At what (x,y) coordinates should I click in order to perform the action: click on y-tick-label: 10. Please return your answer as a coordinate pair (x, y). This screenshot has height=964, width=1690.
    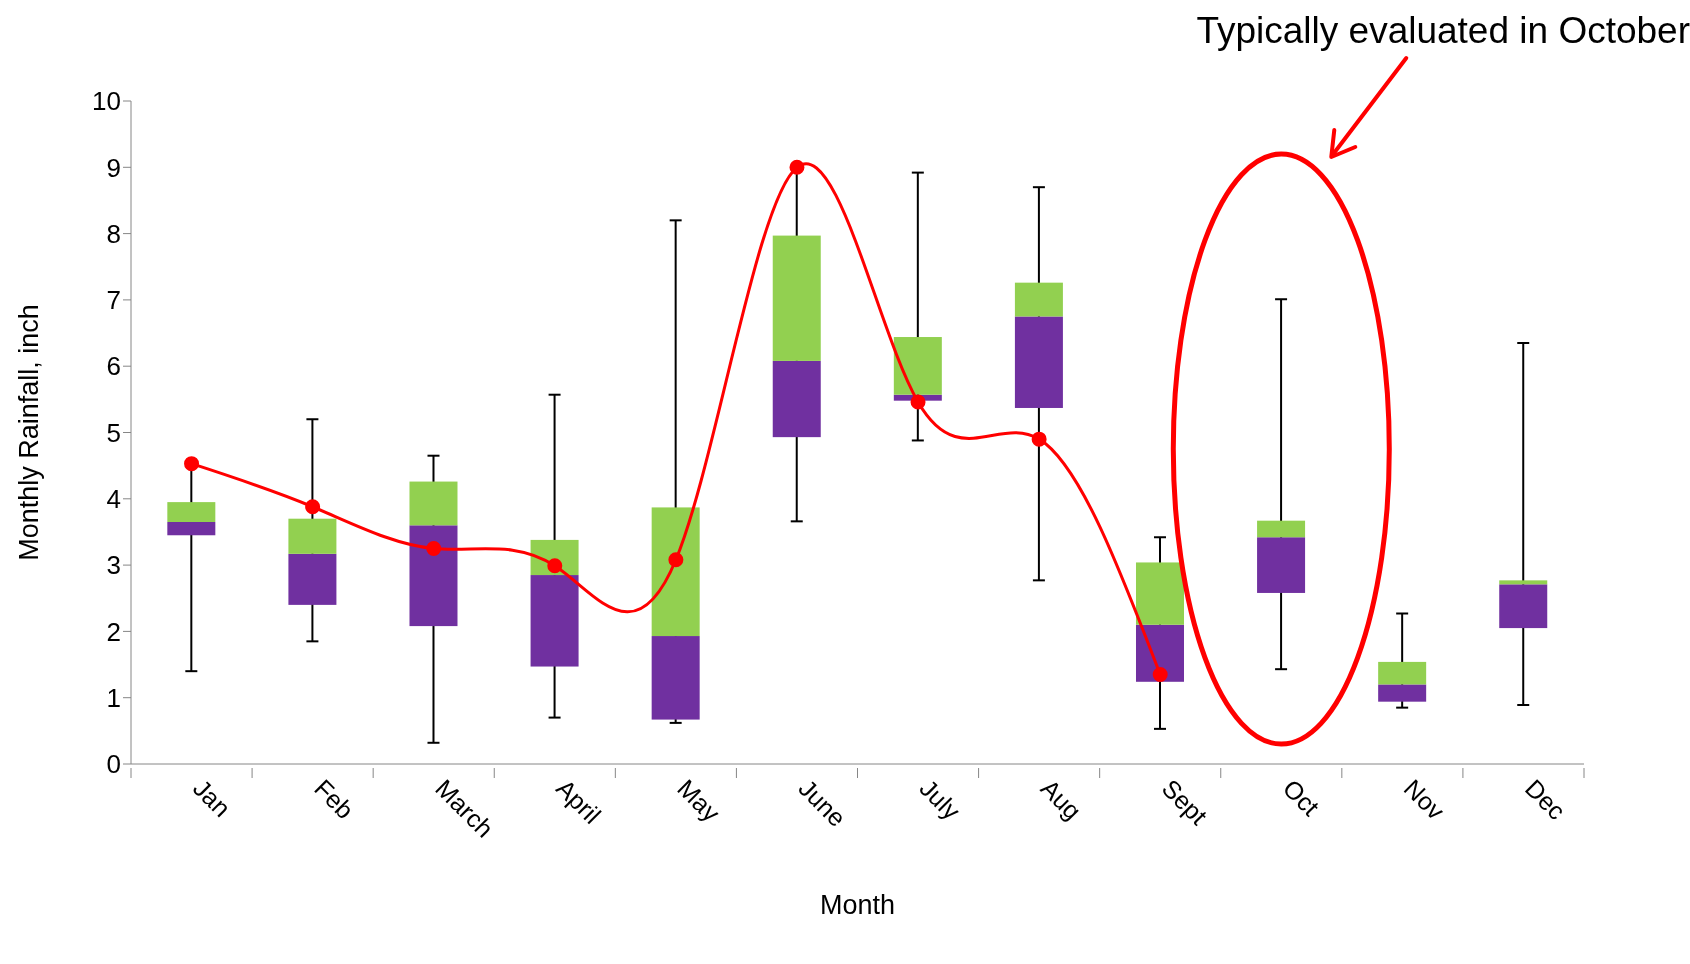
    Looking at the image, I should click on (106, 101).